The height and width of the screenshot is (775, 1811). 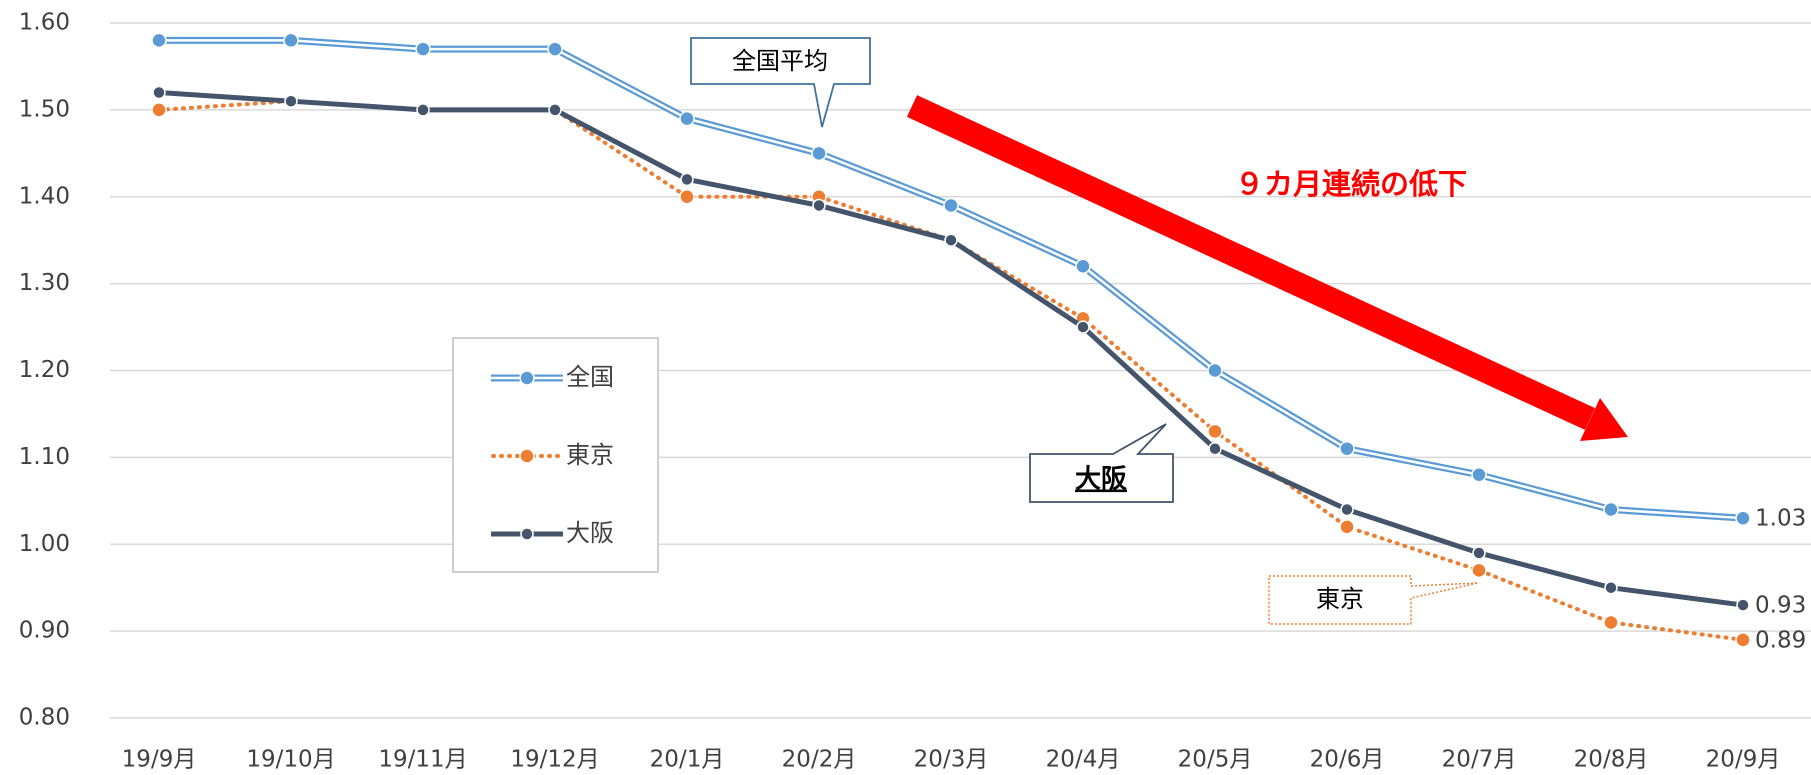 What do you see at coordinates (159, 760) in the screenshot?
I see `x-tick-label: 19/9月` at bounding box center [159, 760].